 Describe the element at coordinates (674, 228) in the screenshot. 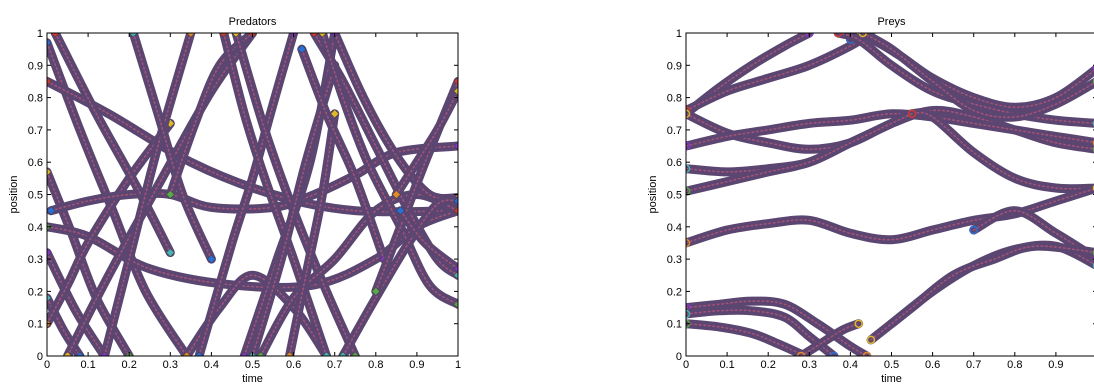

I see `preys-y-tick-label: 0.4` at that location.